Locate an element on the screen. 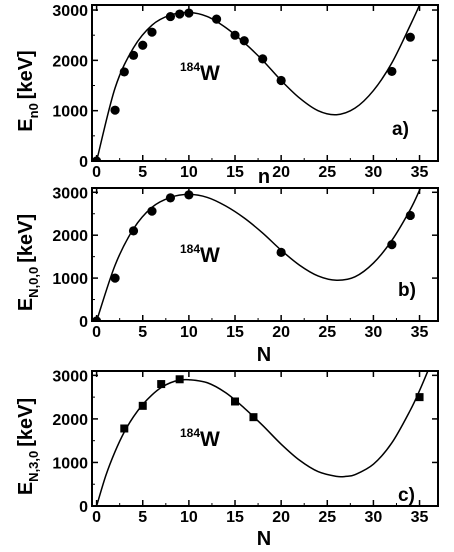 This screenshot has width=454, height=552. y-axis-label: EN,0,0 [keV] is located at coordinates (28, 262).